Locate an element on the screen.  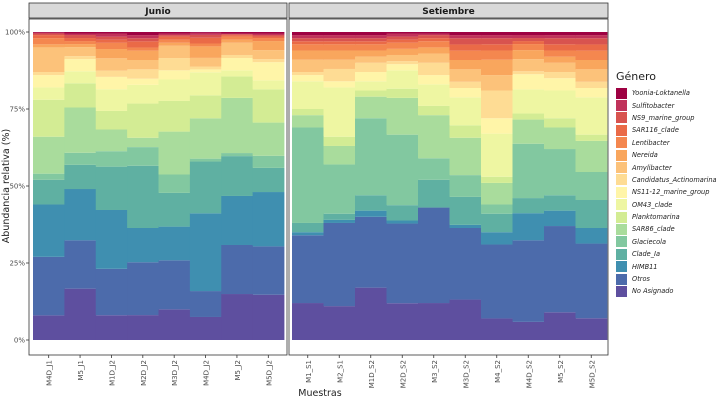
y-tick-label: 75% is located at coordinates (17, 110).